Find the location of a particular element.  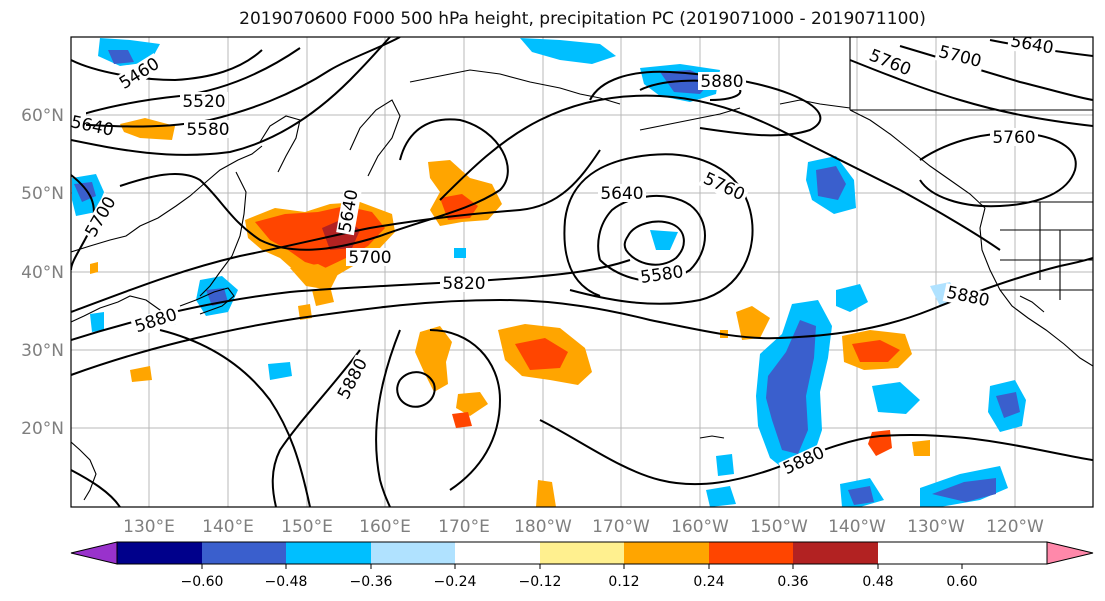

contour-label: 5700 is located at coordinates (369, 258).